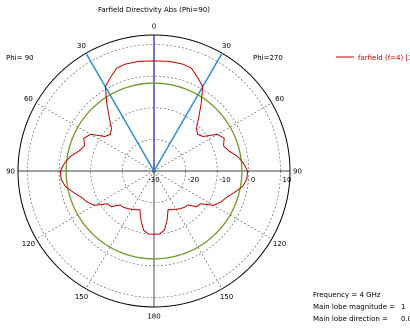 The image size is (410, 333). What do you see at coordinates (354, 307) in the screenshot?
I see `magnitude-label: Main lobe magnitude =` at bounding box center [354, 307].